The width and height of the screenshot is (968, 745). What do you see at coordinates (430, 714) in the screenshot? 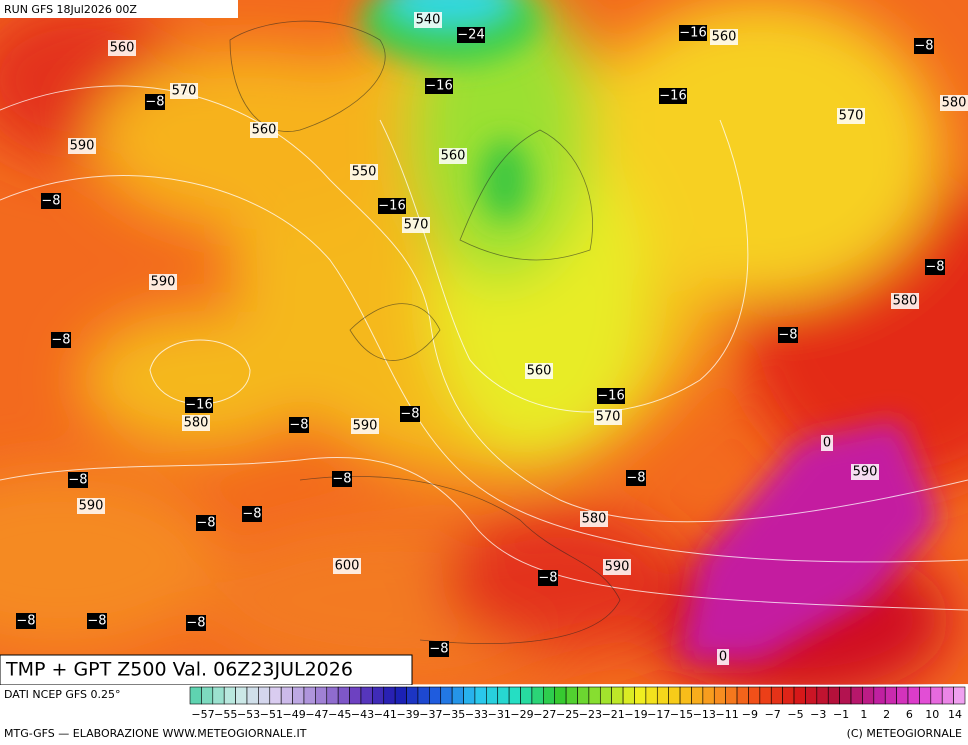
I see `colorbar-label: −37` at bounding box center [430, 714].